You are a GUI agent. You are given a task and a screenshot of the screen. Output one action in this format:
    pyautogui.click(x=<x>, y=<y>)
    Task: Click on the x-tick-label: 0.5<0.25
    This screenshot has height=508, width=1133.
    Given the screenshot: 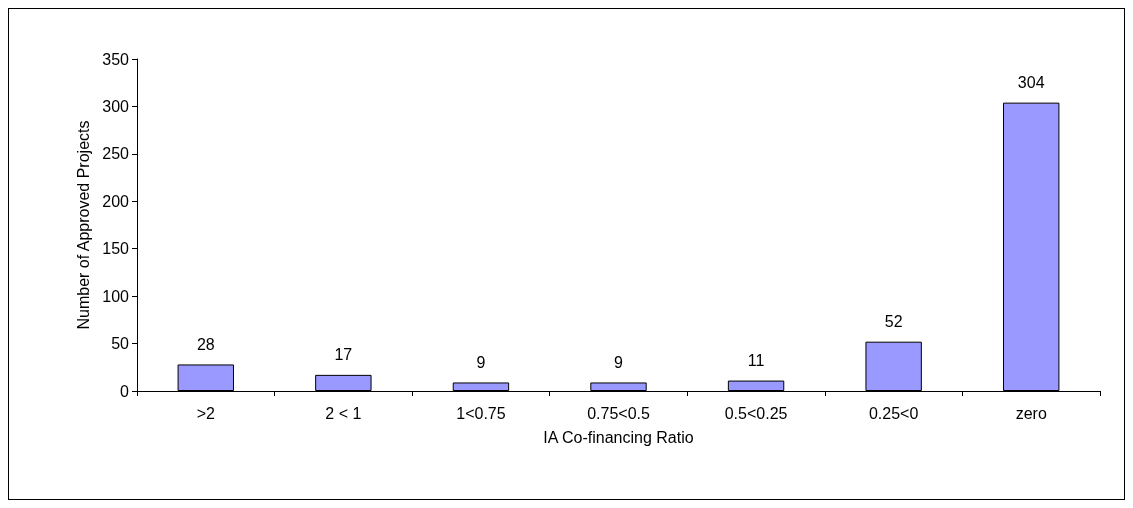 What is the action you would take?
    pyautogui.click(x=756, y=413)
    